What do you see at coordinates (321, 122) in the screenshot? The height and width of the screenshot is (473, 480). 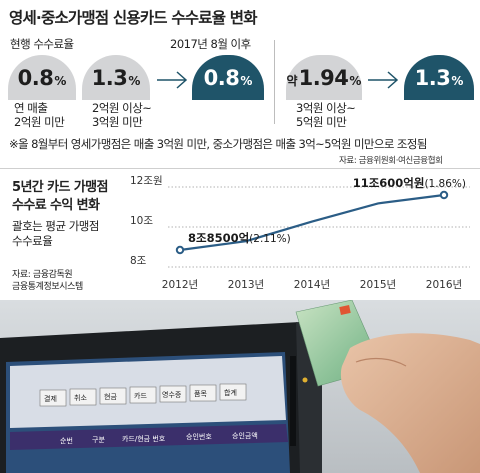 I see `caption-line: 5억원 미만` at bounding box center [321, 122].